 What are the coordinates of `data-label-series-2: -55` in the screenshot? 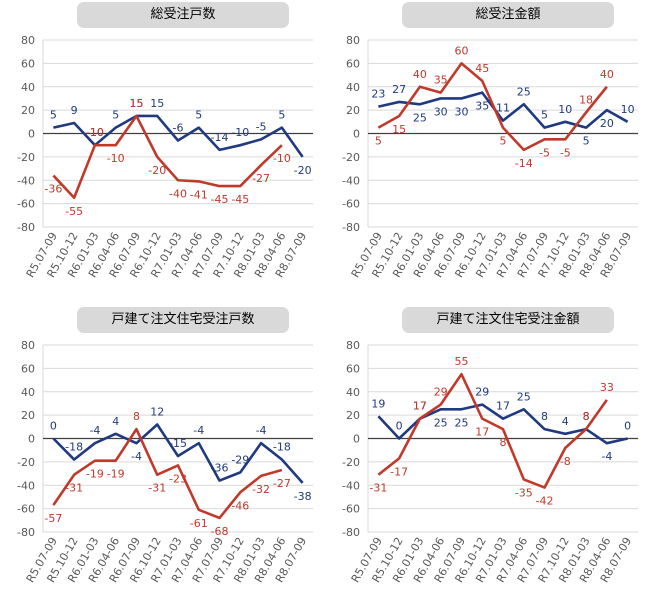 It's located at (74, 211).